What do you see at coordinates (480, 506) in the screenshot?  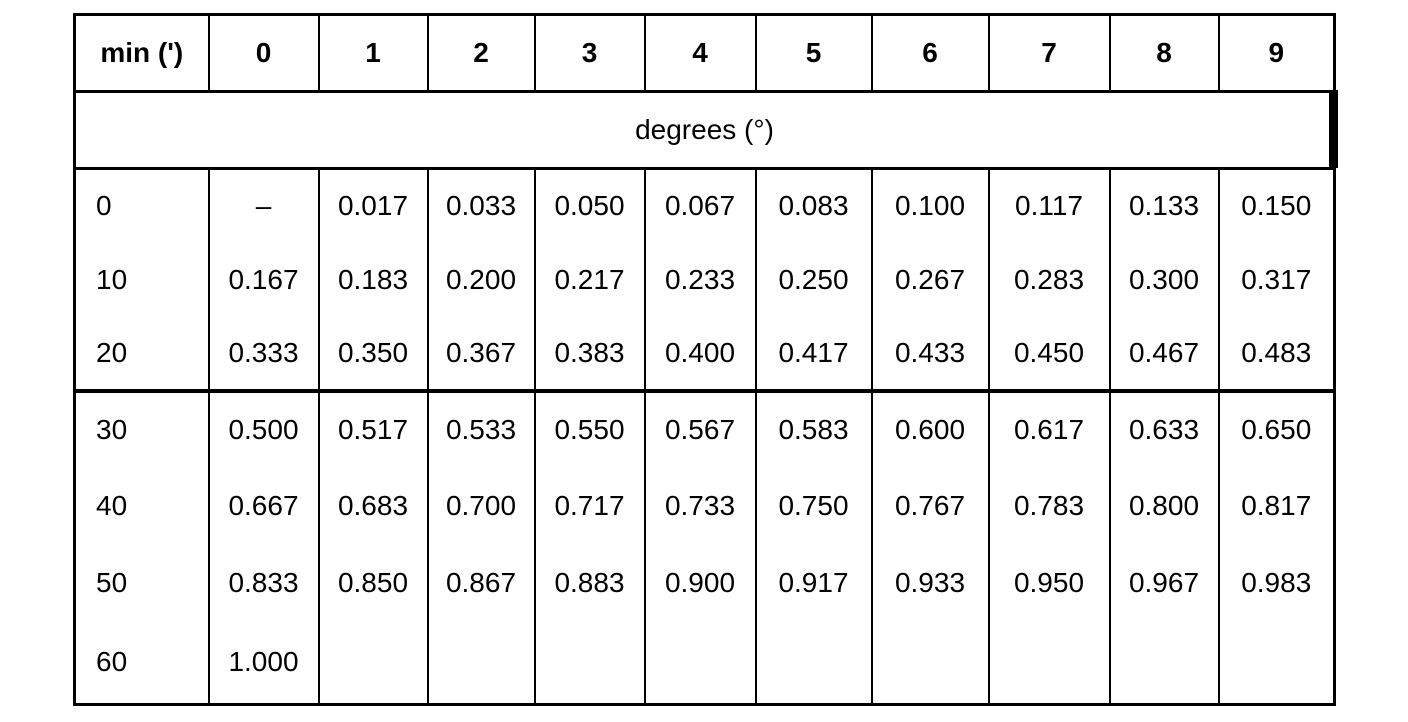 I see `value-cell: 0.700` at bounding box center [480, 506].